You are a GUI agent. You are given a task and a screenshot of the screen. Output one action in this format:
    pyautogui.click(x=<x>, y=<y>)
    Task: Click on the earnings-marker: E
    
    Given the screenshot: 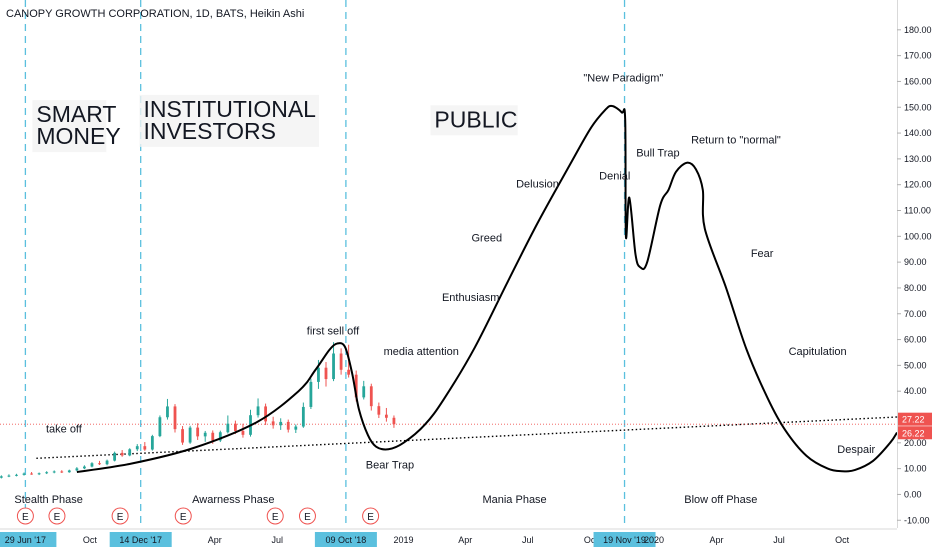 What is the action you would take?
    pyautogui.click(x=371, y=516)
    